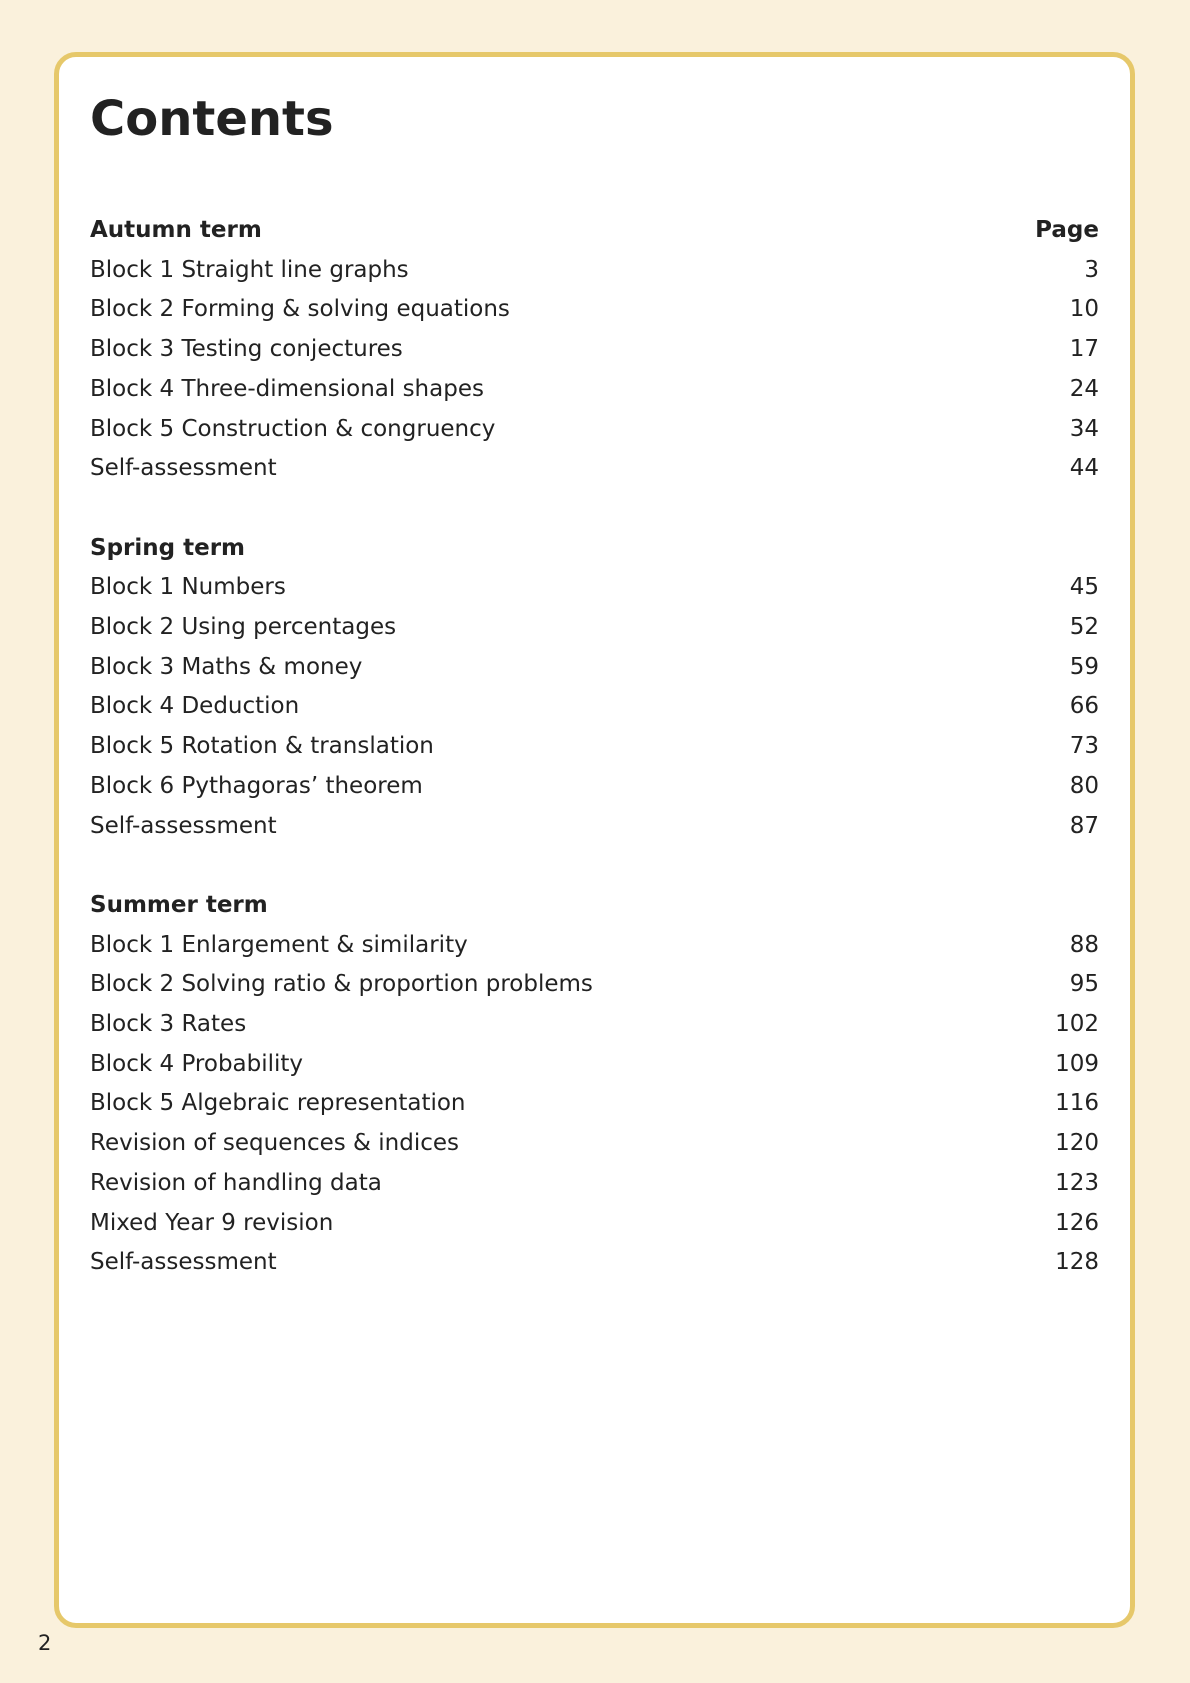 This screenshot has width=1190, height=1683. What do you see at coordinates (262, 746) in the screenshot?
I see `entry-title: Block 5 Rotation & translation` at bounding box center [262, 746].